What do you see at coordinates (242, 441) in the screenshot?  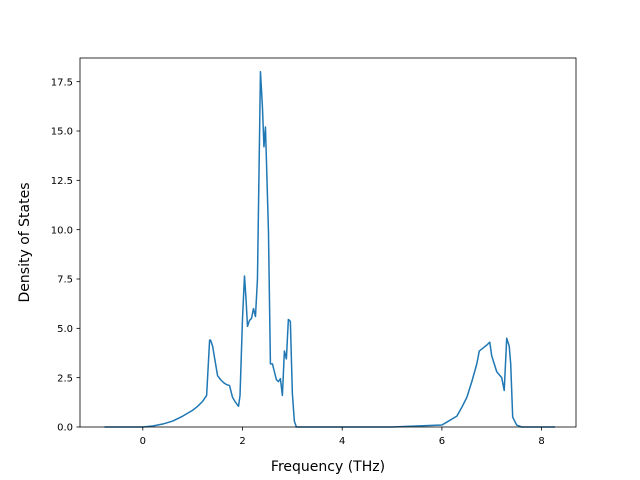 I see `x-tick-label: 2` at bounding box center [242, 441].